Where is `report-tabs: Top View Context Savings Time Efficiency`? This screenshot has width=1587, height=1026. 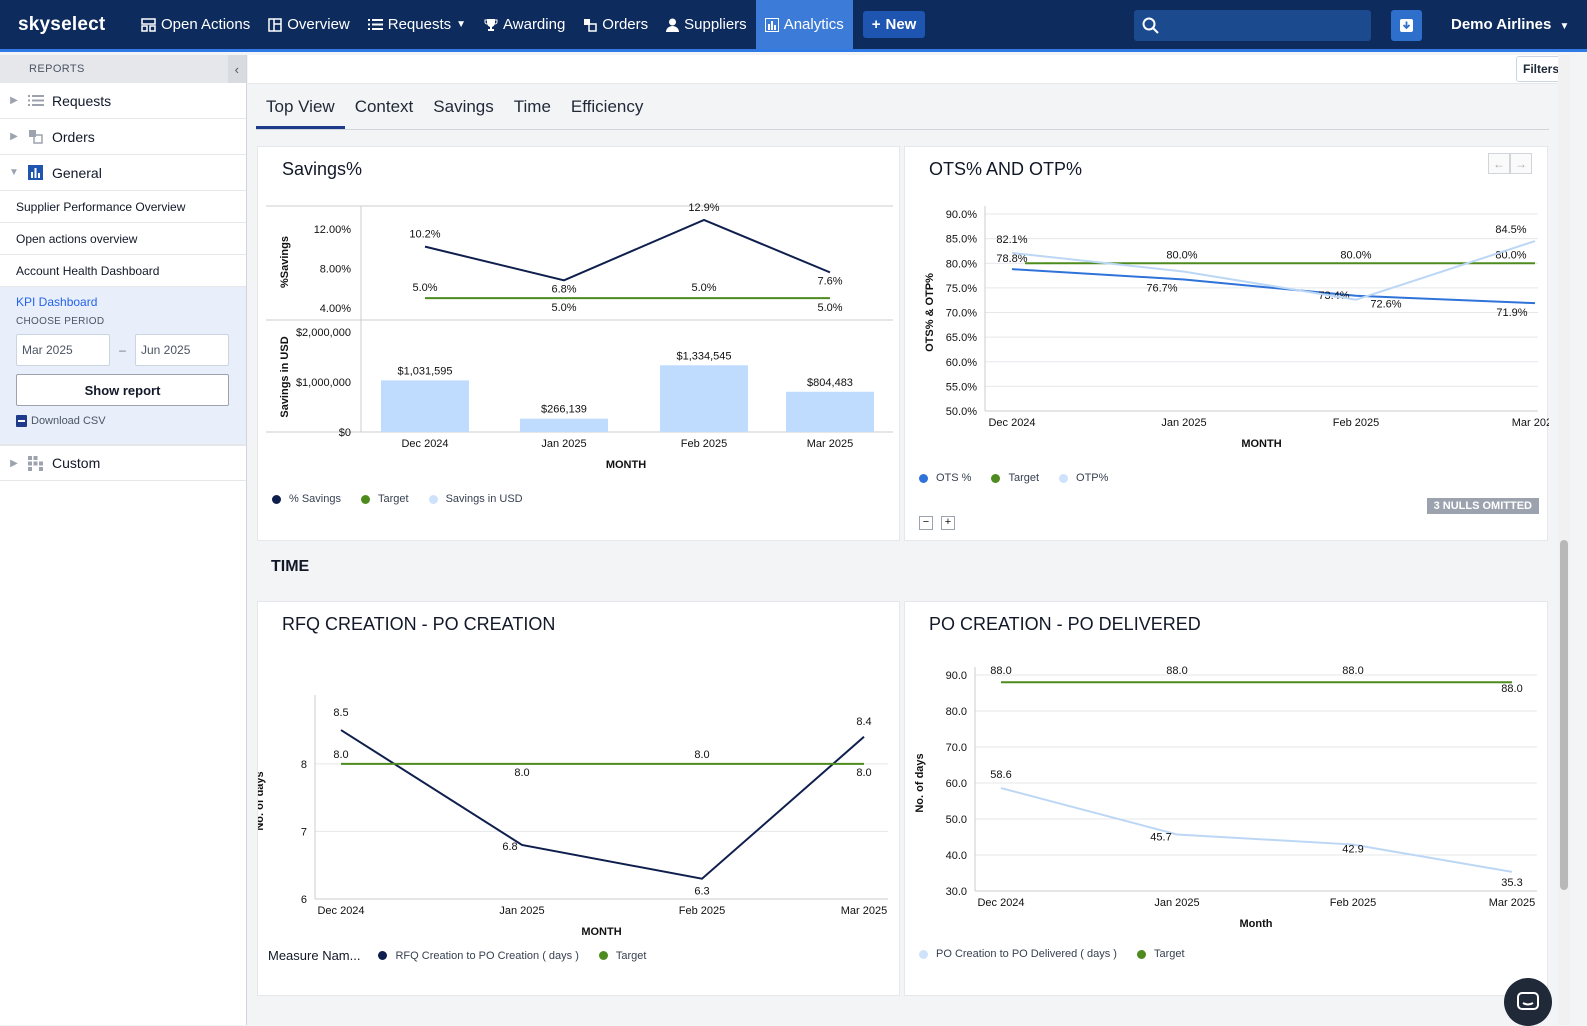 report-tabs: Top View Context Savings Time Efficiency is located at coordinates (902, 111).